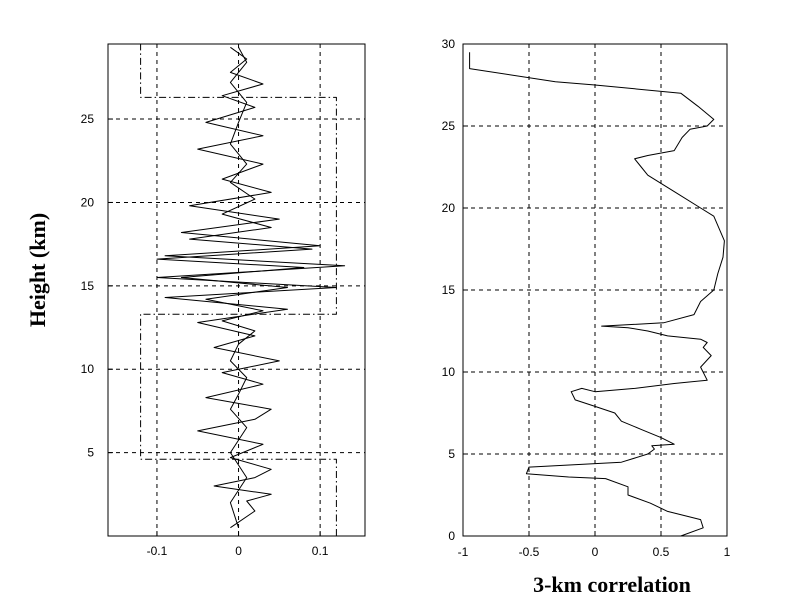  What do you see at coordinates (529, 552) in the screenshot?
I see `x-tick-label: -0.5` at bounding box center [529, 552].